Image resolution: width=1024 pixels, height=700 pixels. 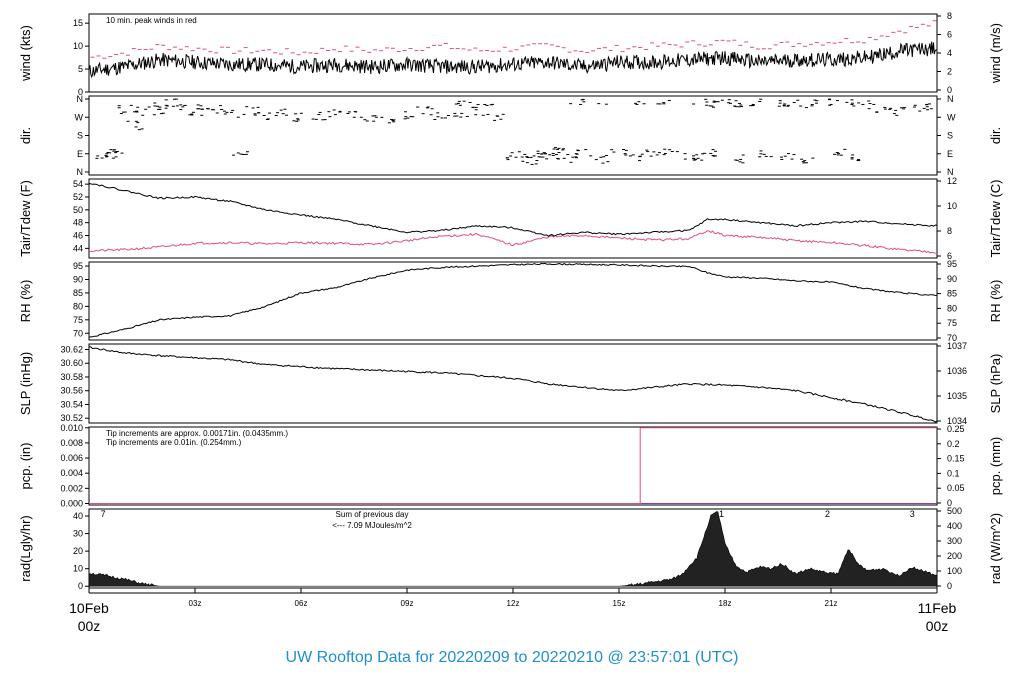 What do you see at coordinates (78, 197) in the screenshot?
I see `temperature-ytick-label: 52` at bounding box center [78, 197].